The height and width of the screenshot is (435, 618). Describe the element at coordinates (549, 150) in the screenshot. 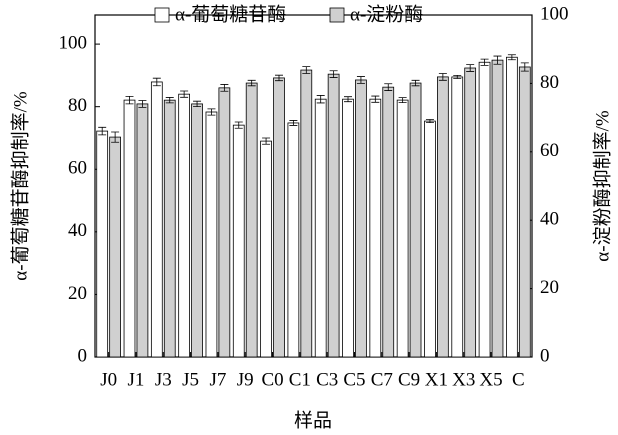

I see `y2-tick-label: 60` at that location.